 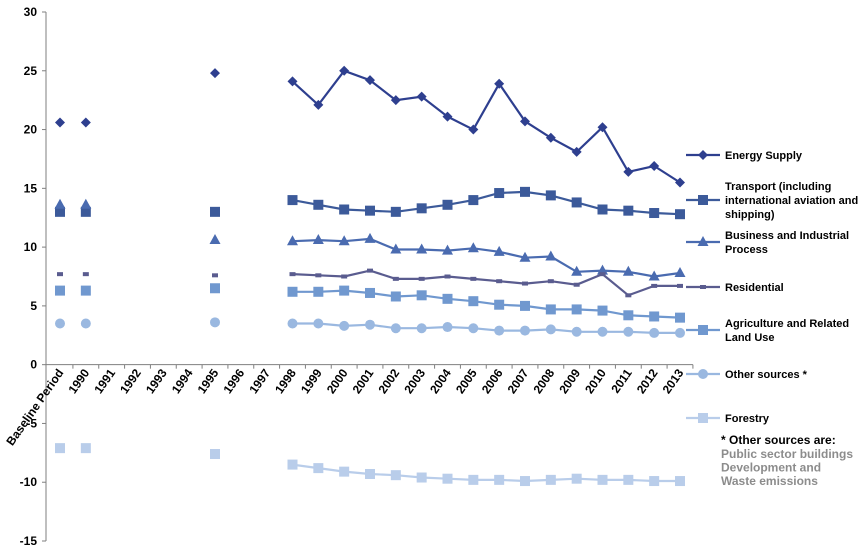 I want to click on legend-label: Residential, so click(x=754, y=288).